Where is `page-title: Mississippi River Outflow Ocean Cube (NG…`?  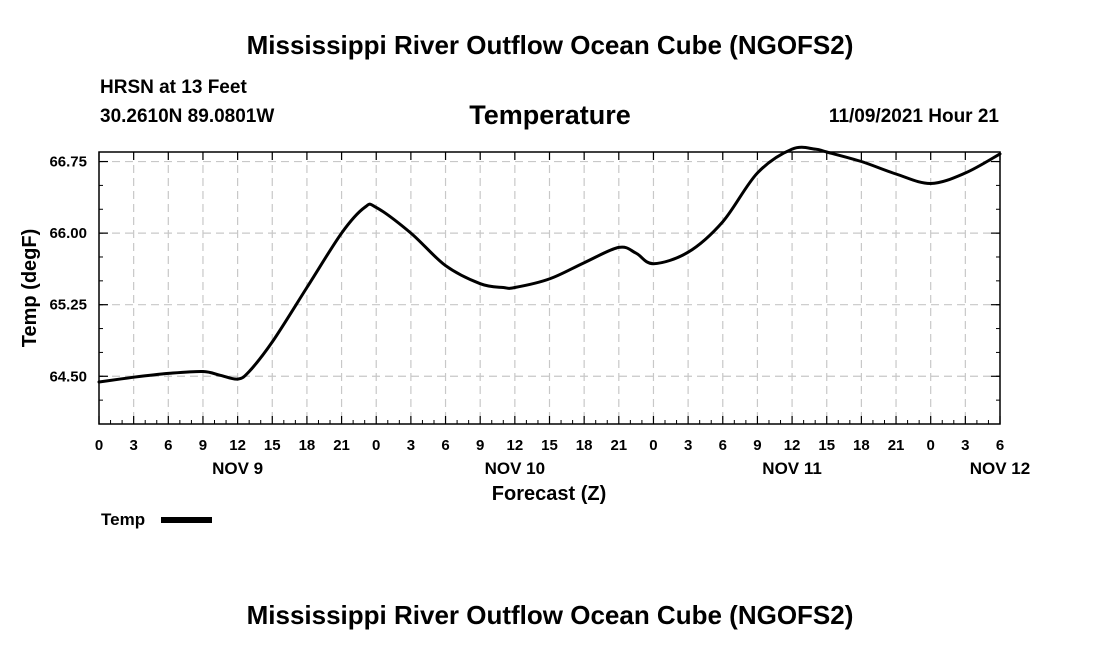 page-title: Mississippi River Outflow Ocean Cube (NG… is located at coordinates (550, 45).